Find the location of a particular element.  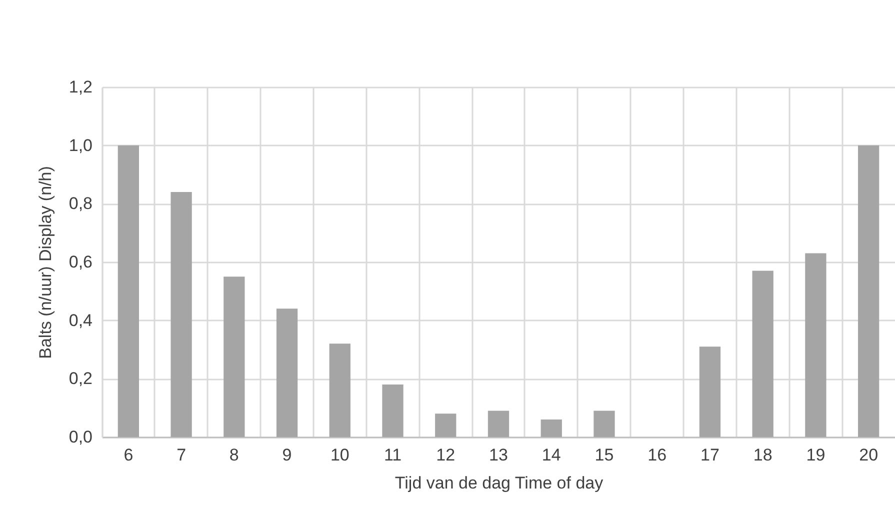

y-tick-label: 0,8 is located at coordinates (80, 204).